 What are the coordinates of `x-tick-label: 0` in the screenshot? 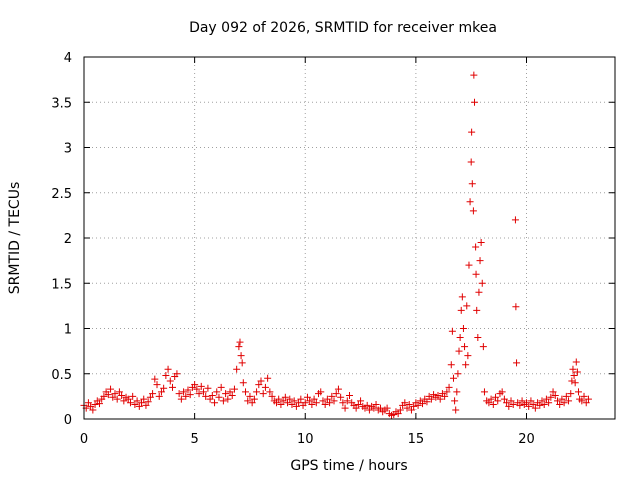 It's located at (84, 439).